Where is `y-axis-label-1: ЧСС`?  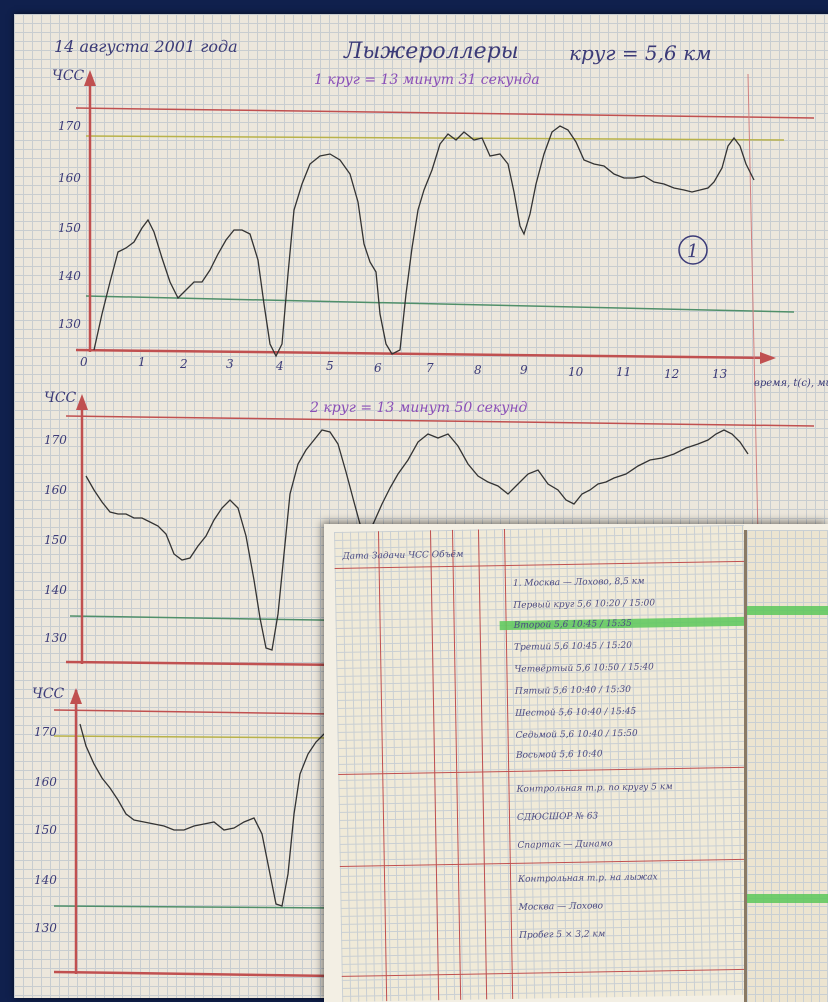
y-axis-label-1: ЧСС is located at coordinates (68, 76).